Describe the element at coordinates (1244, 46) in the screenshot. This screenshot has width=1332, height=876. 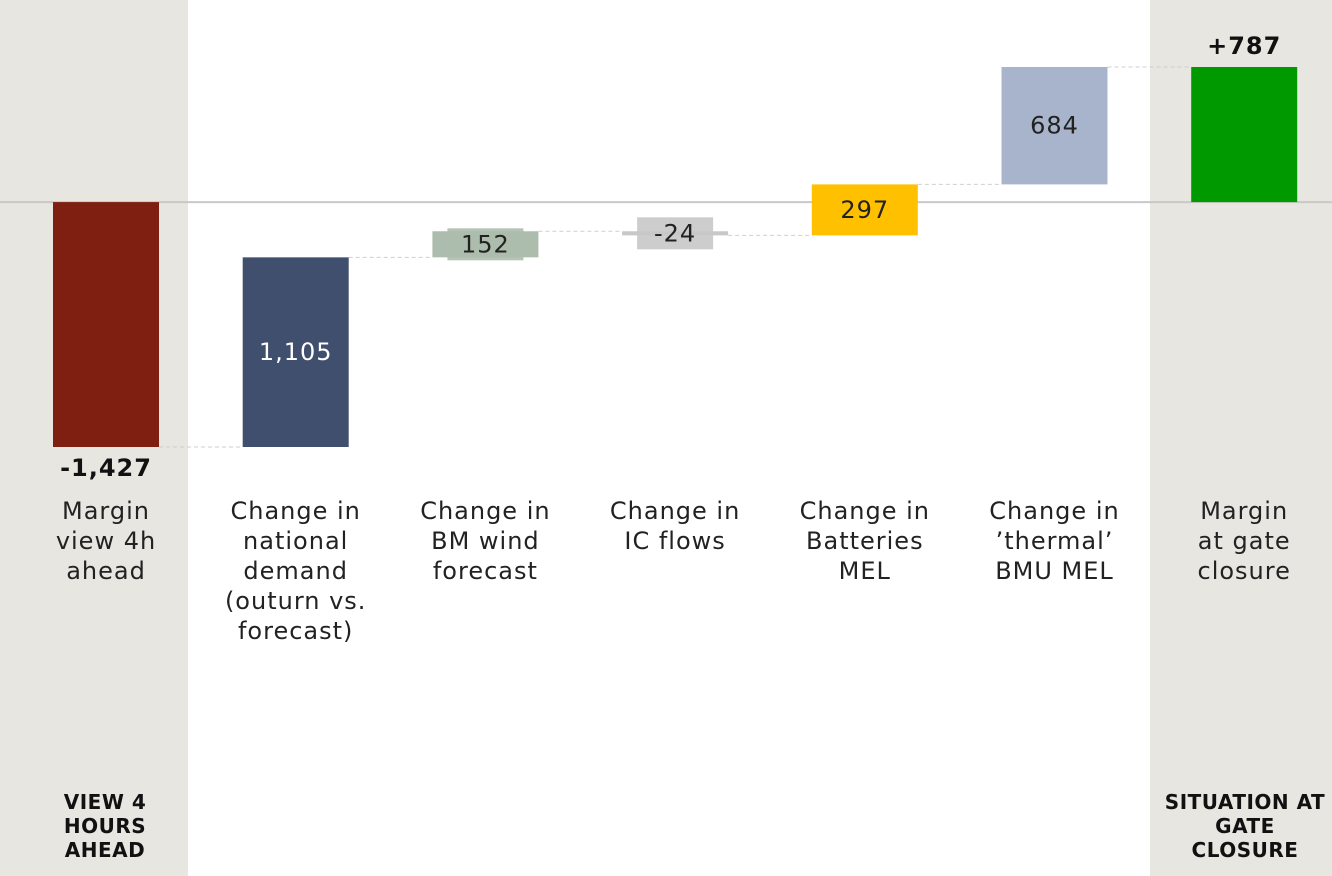
I see `value-label: +787` at that location.